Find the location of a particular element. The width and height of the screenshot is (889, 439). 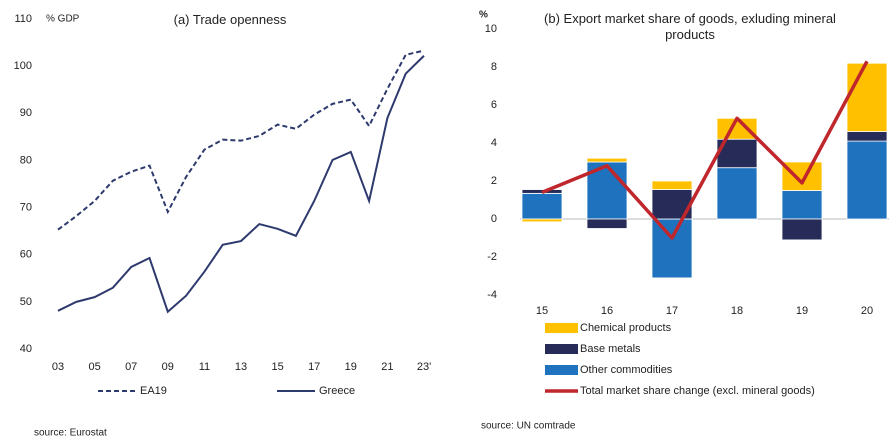

x-tick-label: 18 is located at coordinates (737, 311).